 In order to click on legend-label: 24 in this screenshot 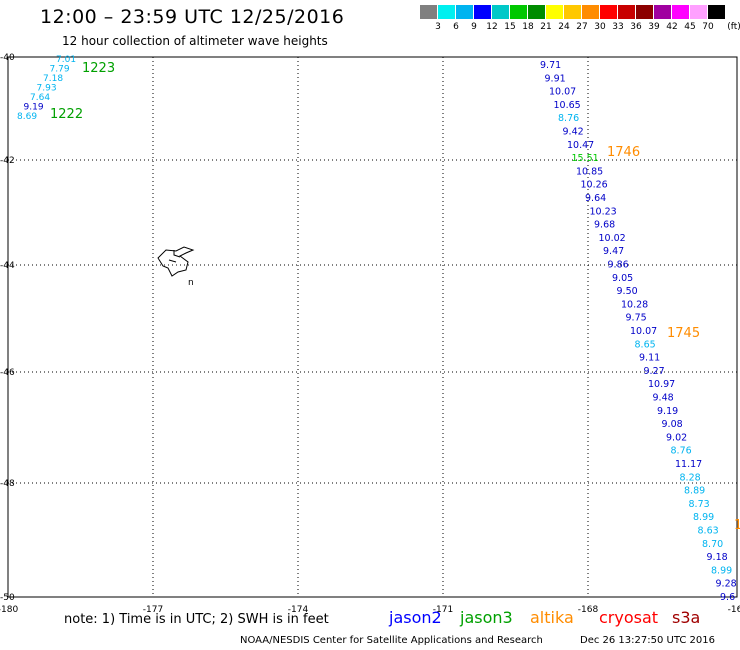, I will do `click(564, 27)`.